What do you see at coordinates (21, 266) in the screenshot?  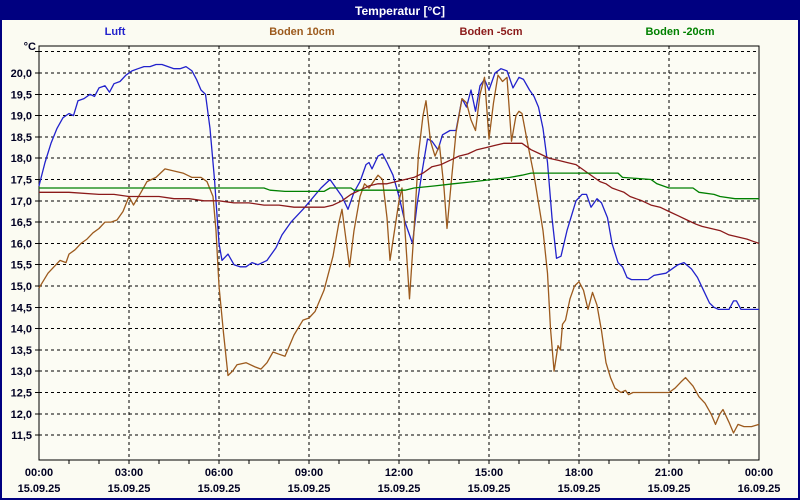 I see `y-tick-label: 15,5` at bounding box center [21, 266].